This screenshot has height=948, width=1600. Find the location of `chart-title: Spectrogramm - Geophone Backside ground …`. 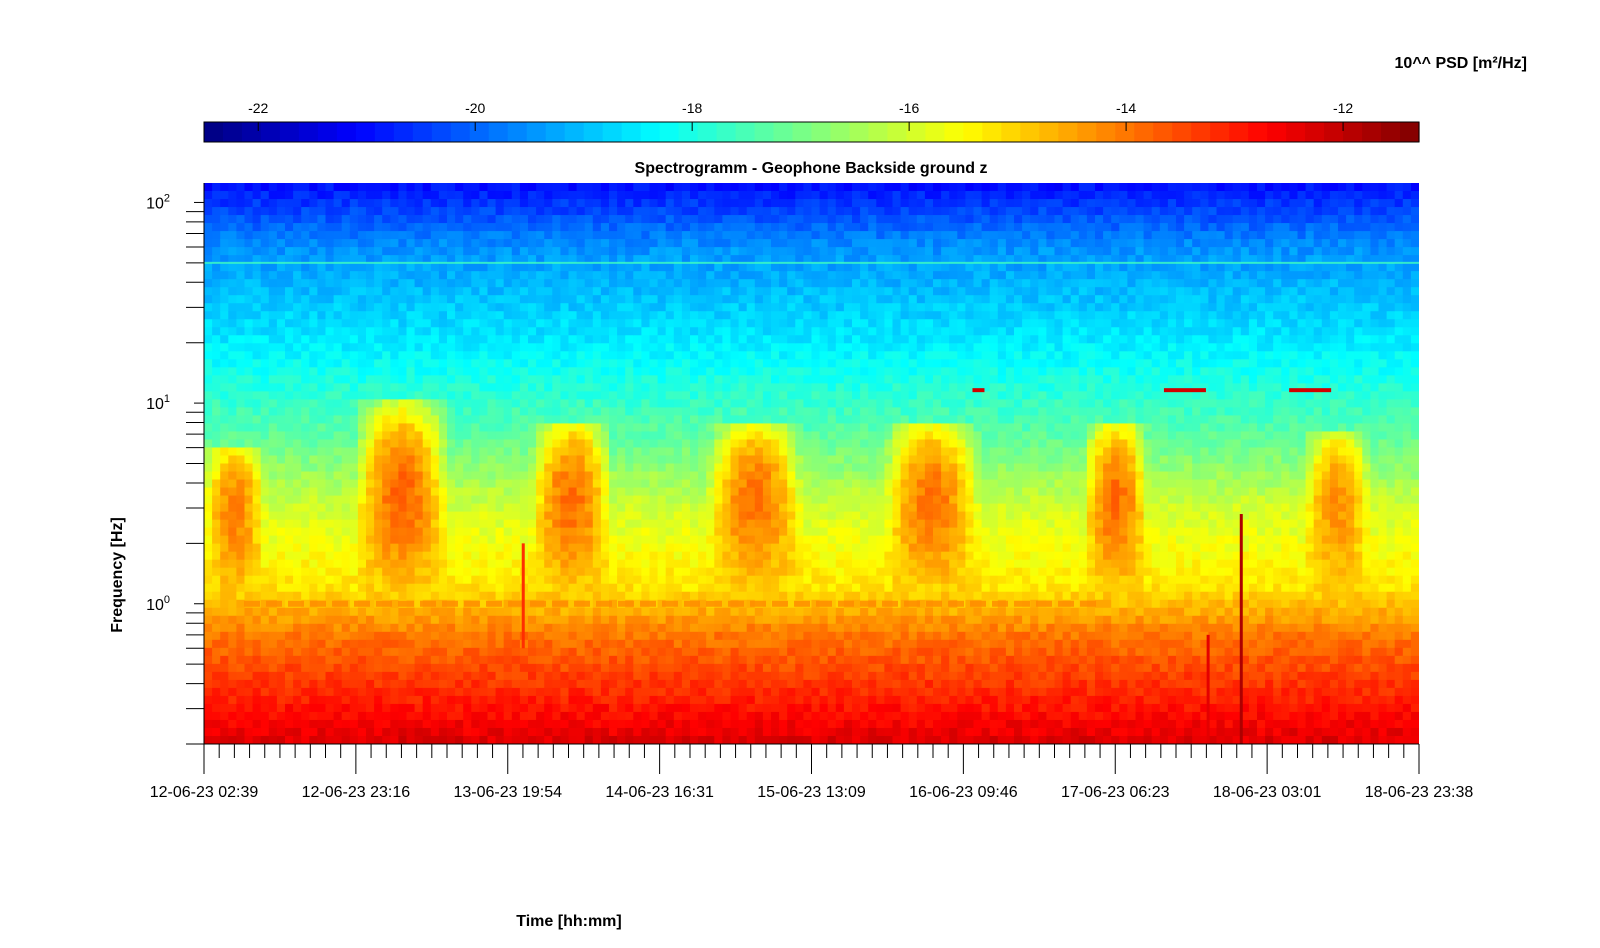

chart-title: Spectrogramm - Geophone Backside ground … is located at coordinates (811, 168).